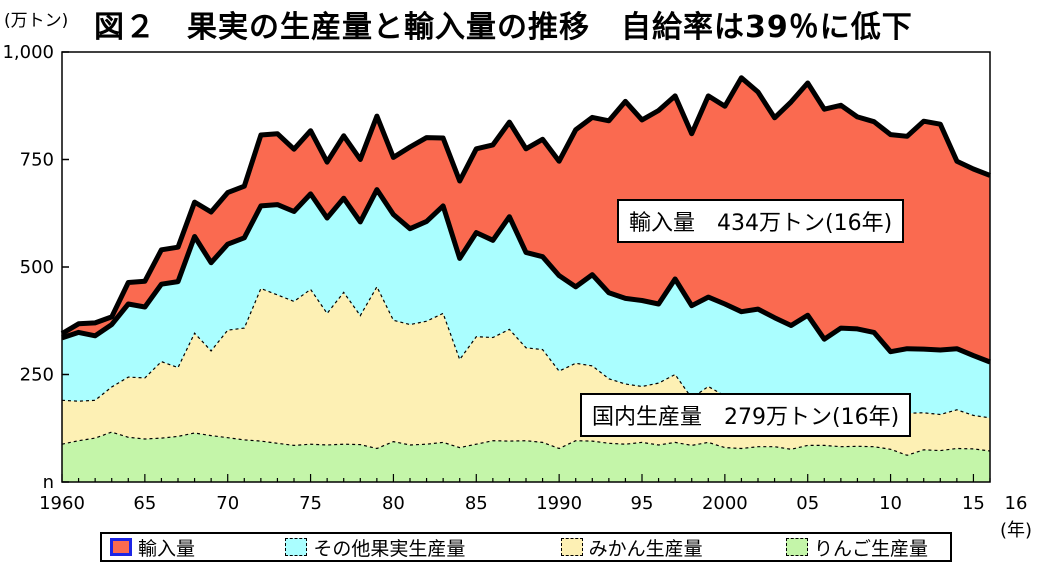 This screenshot has height=567, width=1039. I want to click on boundary-apple-top, so click(526, 443).